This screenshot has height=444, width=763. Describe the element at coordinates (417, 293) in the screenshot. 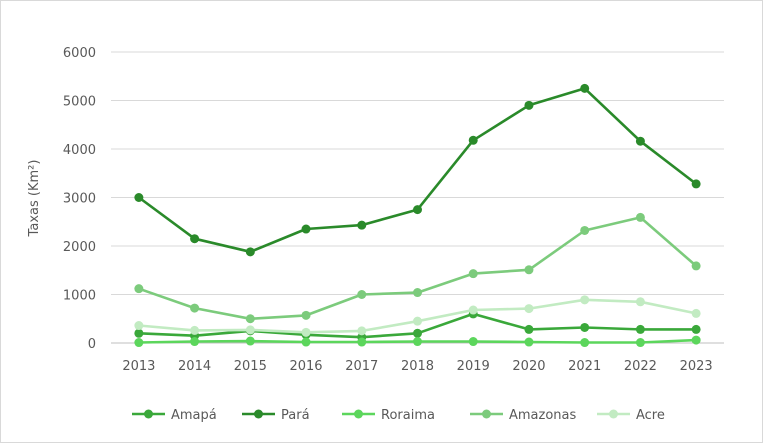

I see `data-point-amazonas-2018` at that location.